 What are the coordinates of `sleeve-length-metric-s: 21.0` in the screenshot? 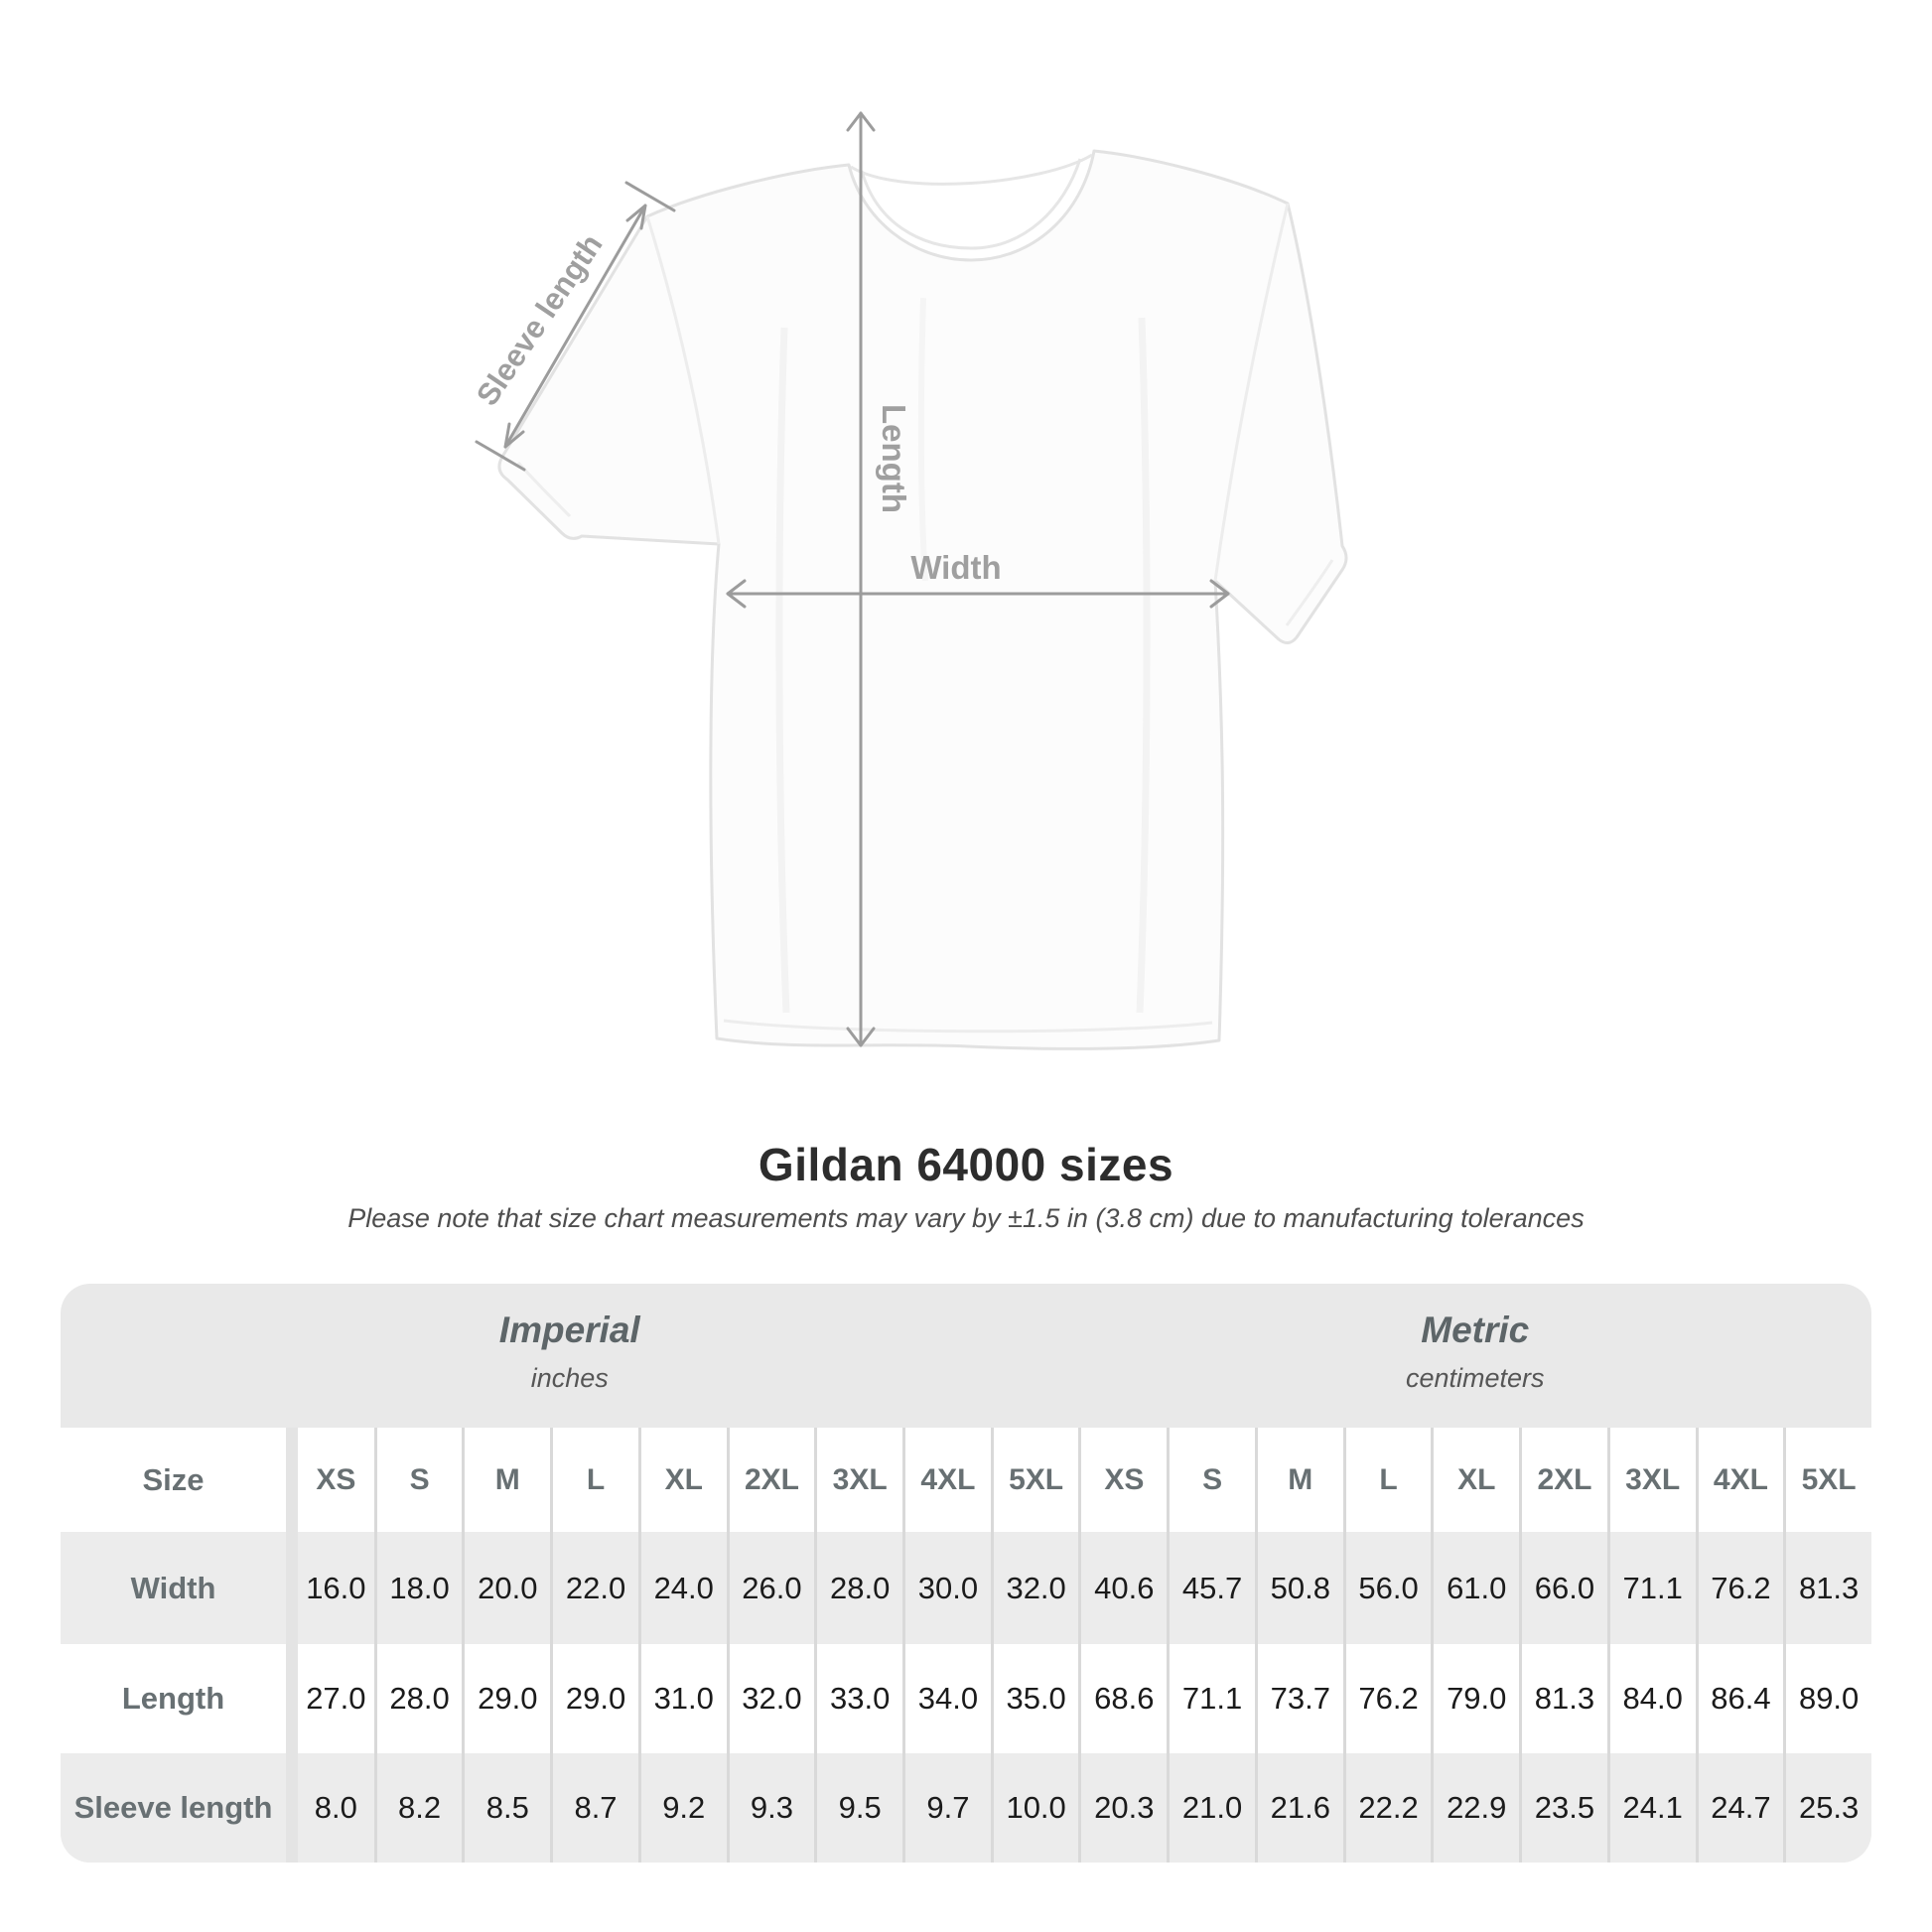 It's located at (1211, 1808).